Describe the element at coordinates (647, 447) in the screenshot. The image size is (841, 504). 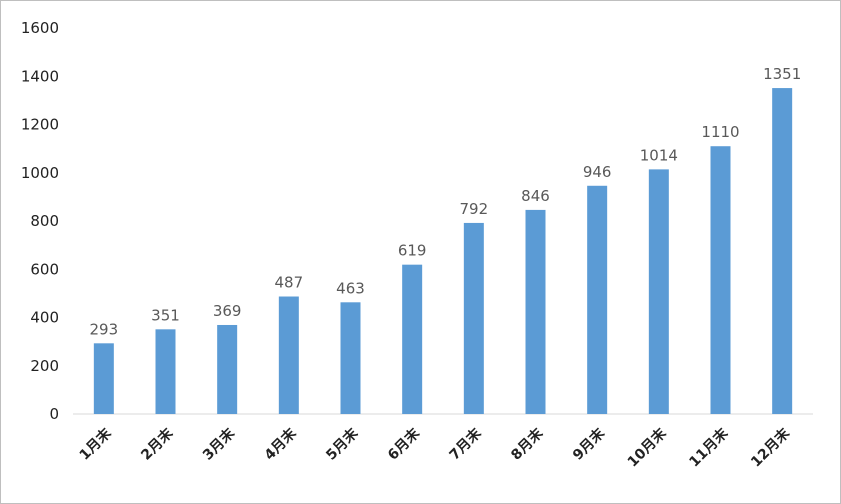
I see `x-tick-label: 10月末` at that location.